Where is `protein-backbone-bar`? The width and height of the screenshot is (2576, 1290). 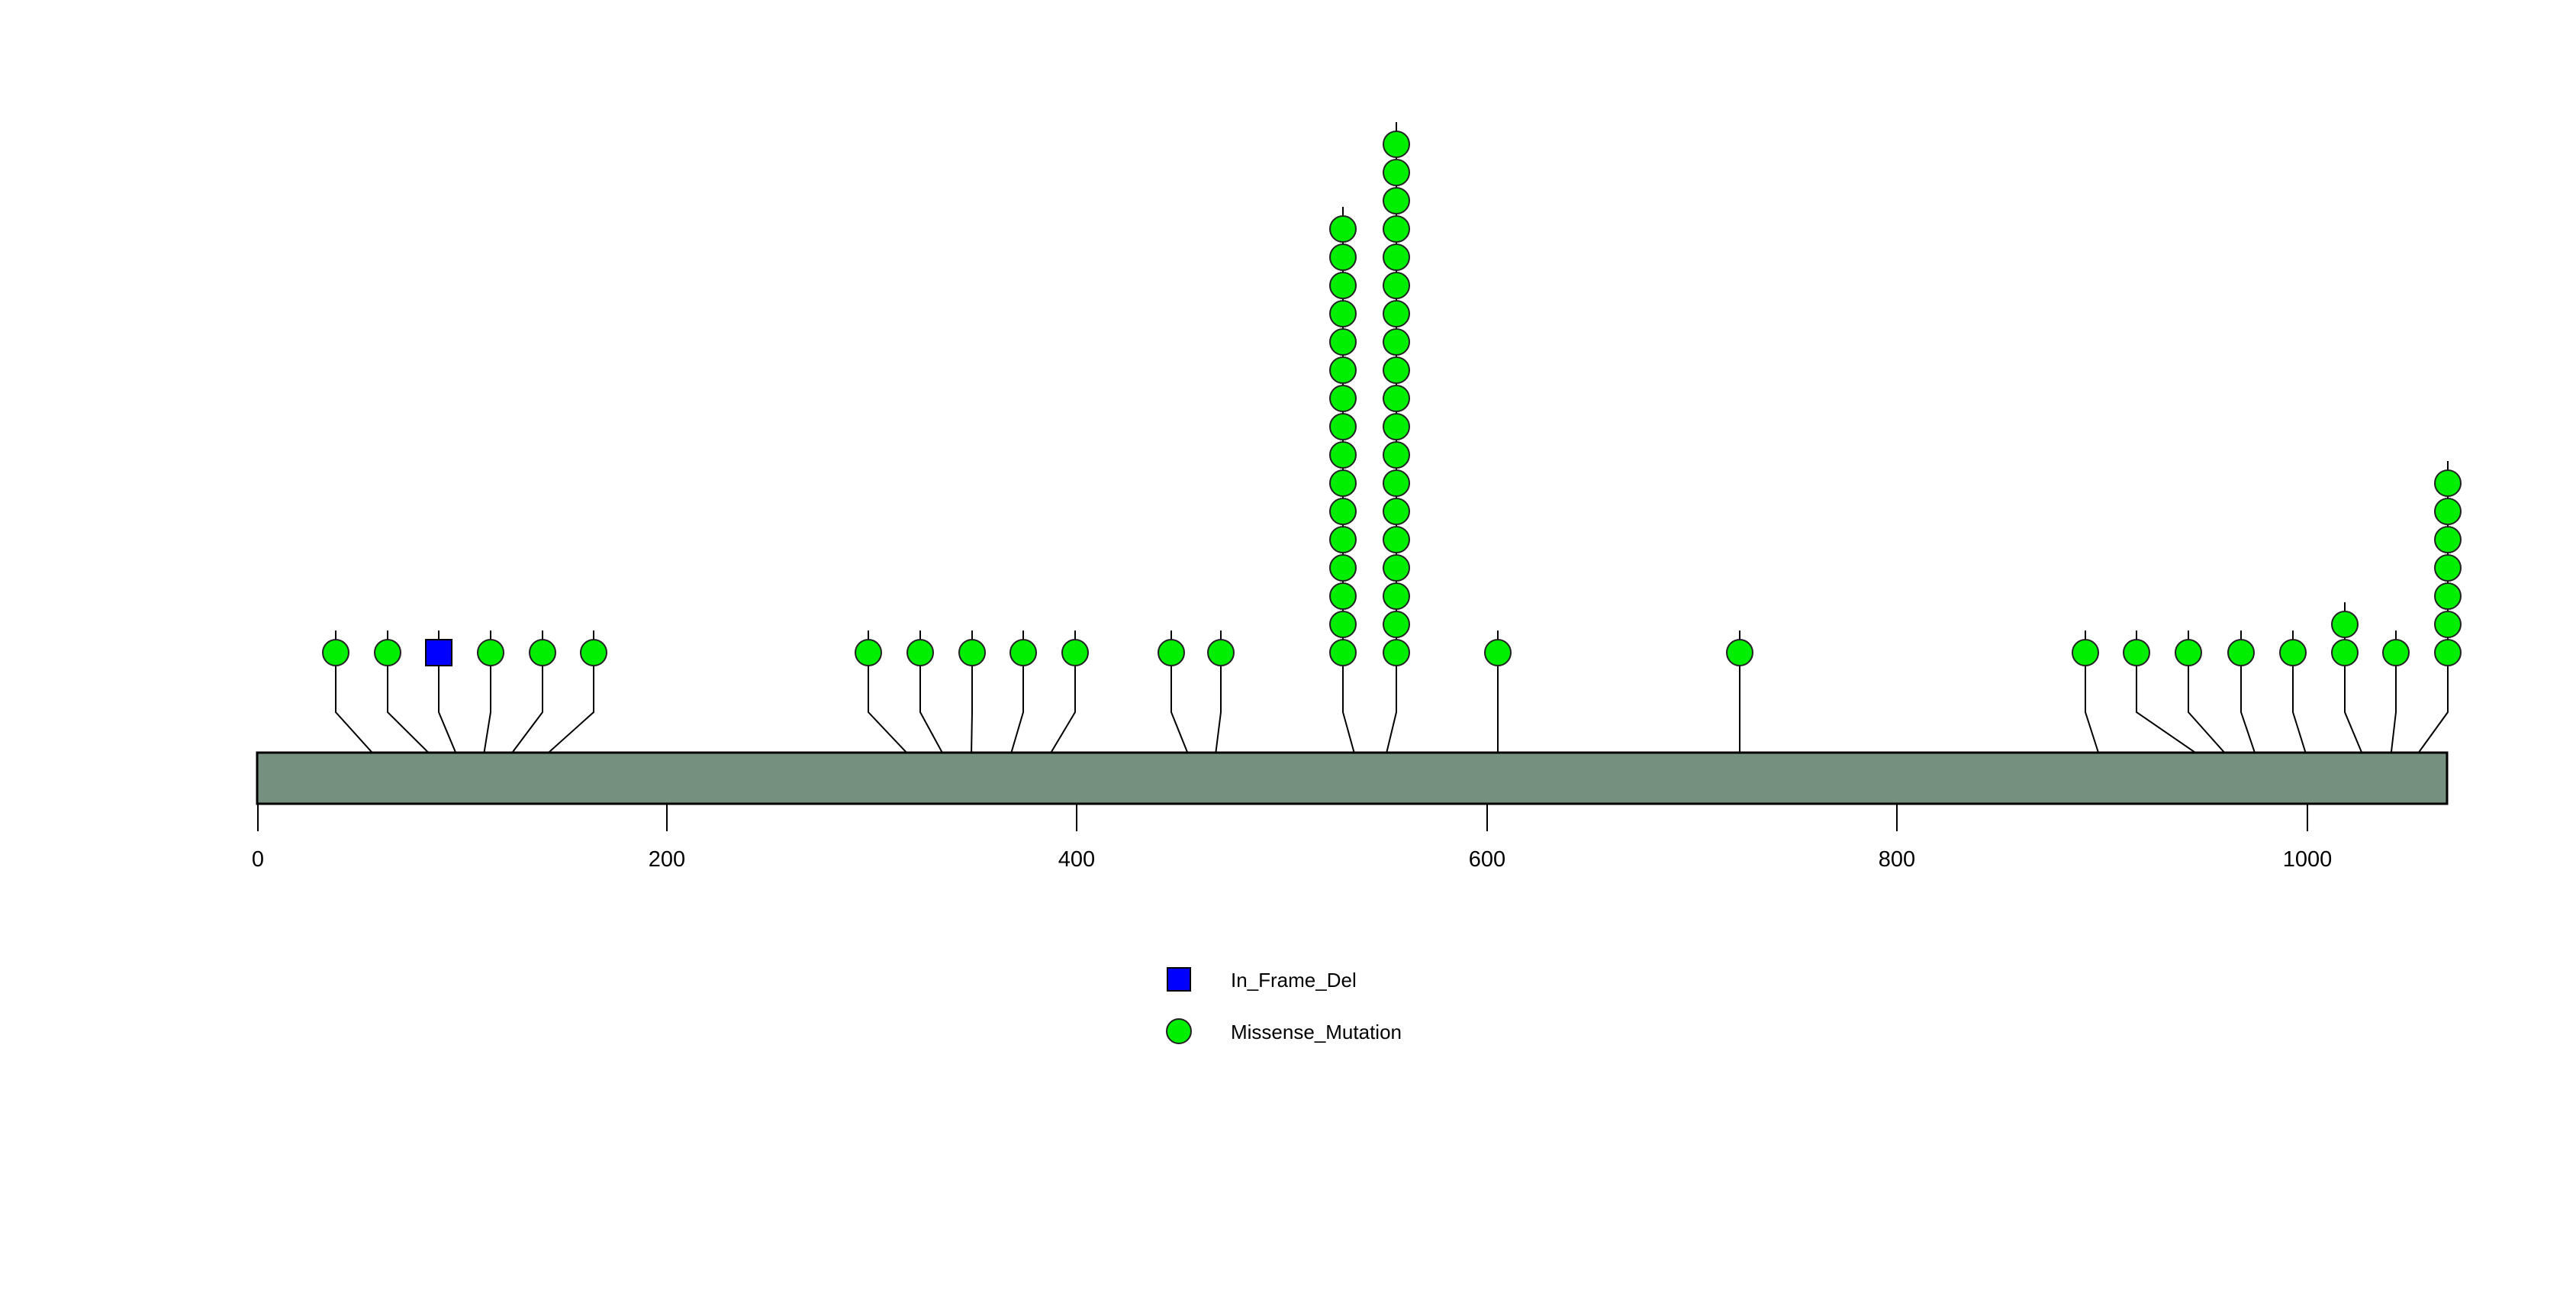
protein-backbone-bar is located at coordinates (1352, 778).